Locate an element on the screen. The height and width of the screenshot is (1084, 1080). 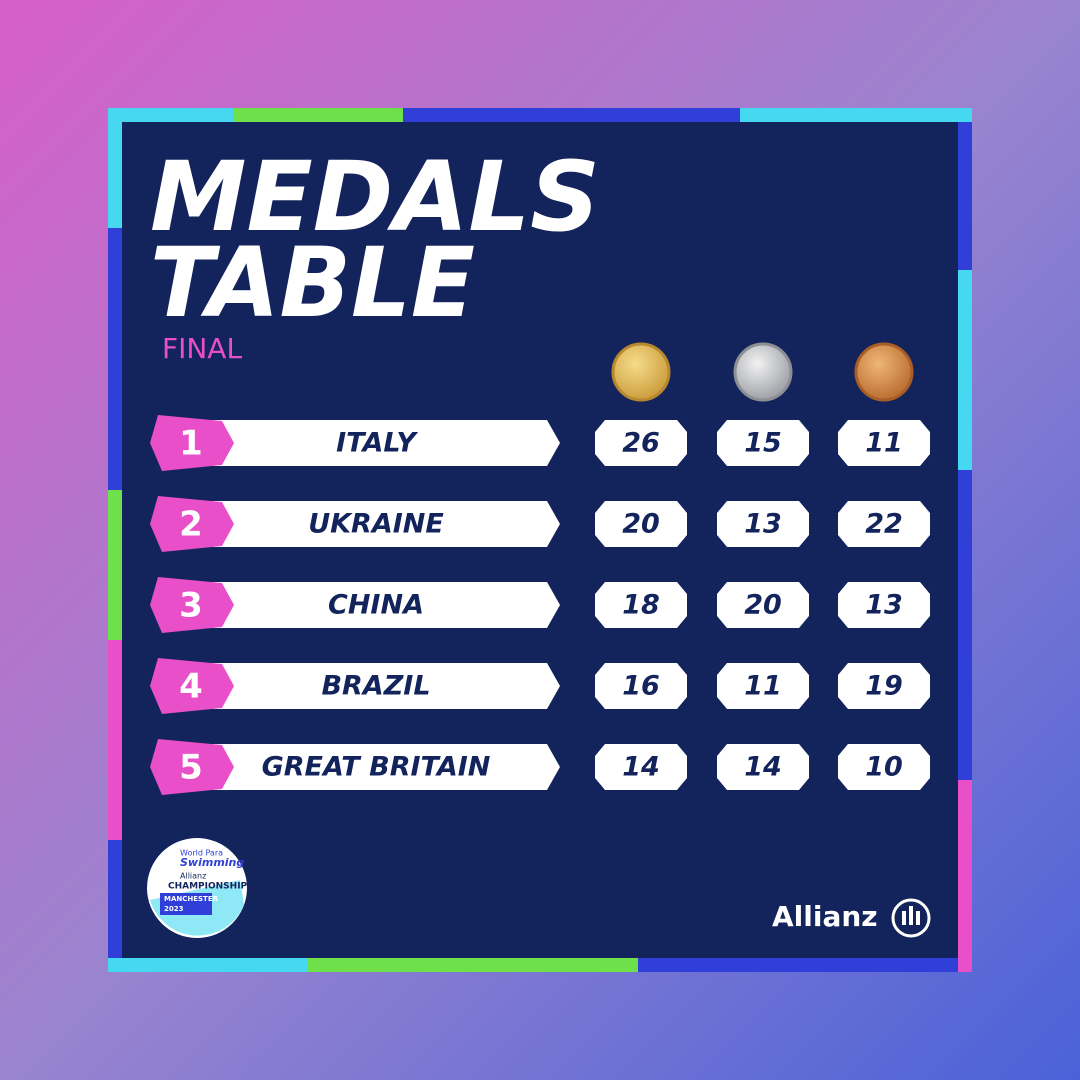
silver-count: 20 is located at coordinates (763, 605).